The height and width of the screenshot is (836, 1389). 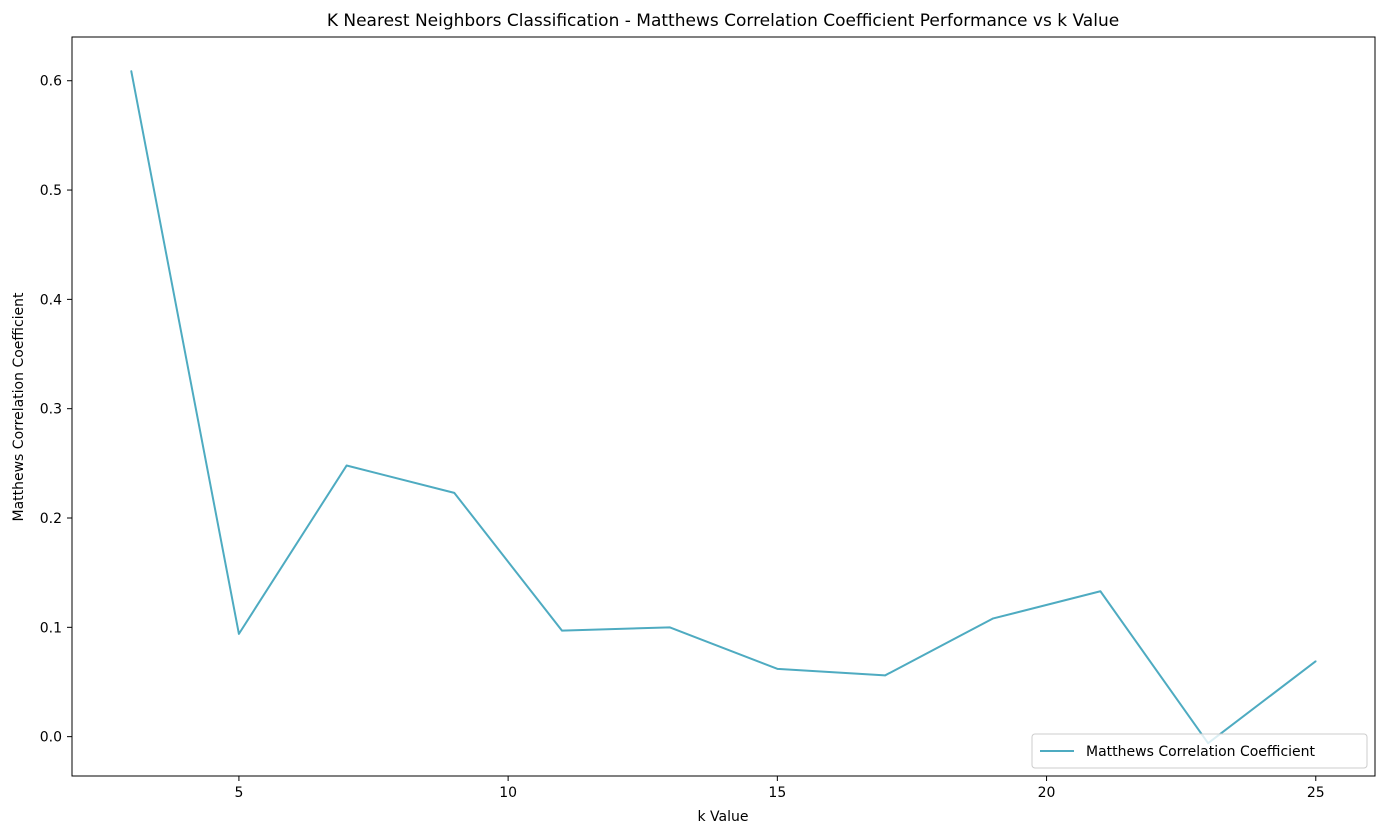 I want to click on x-tick-label: 20, so click(x=1047, y=793).